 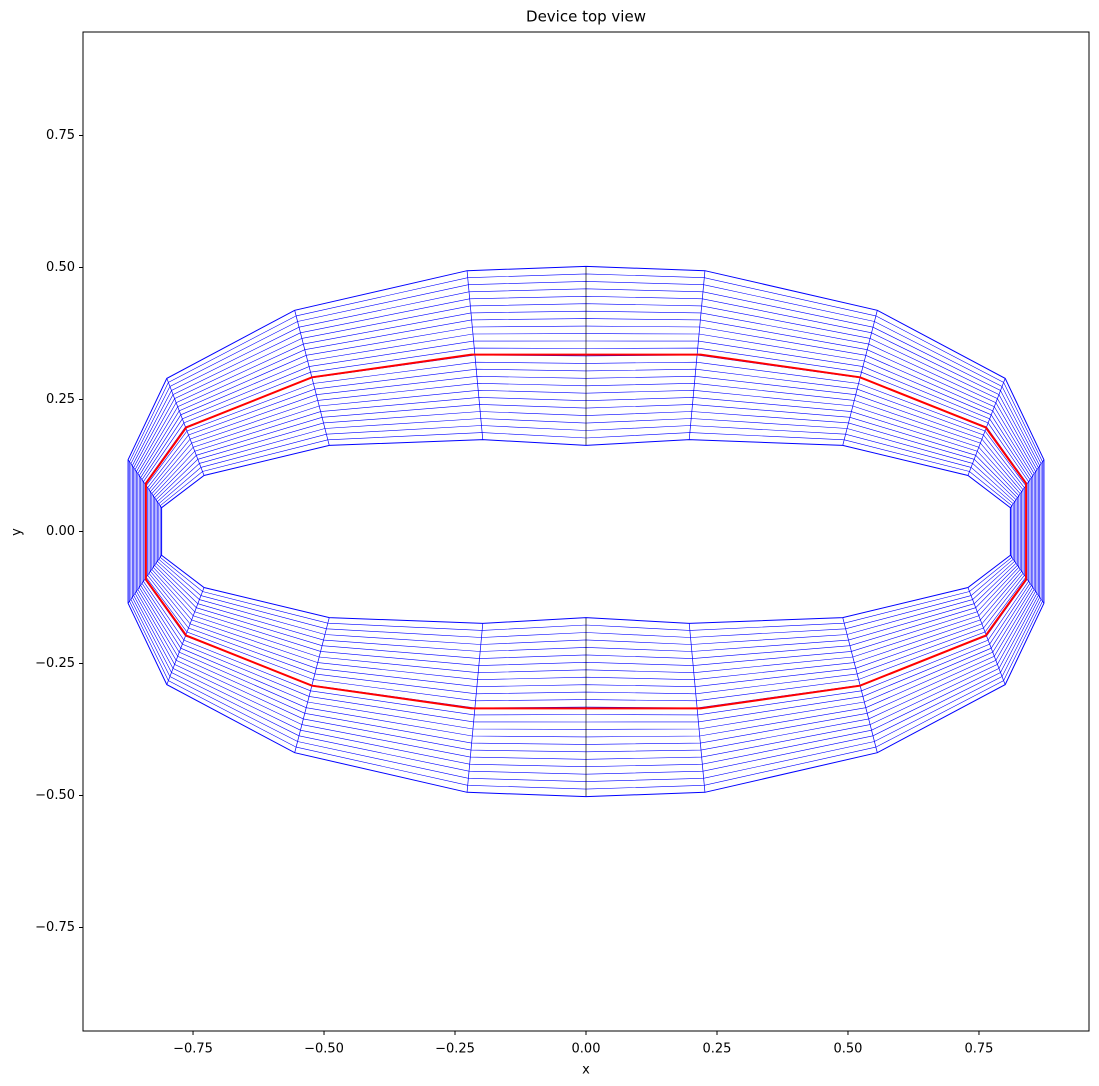 I want to click on x-axis-label: x, so click(x=586, y=1070).